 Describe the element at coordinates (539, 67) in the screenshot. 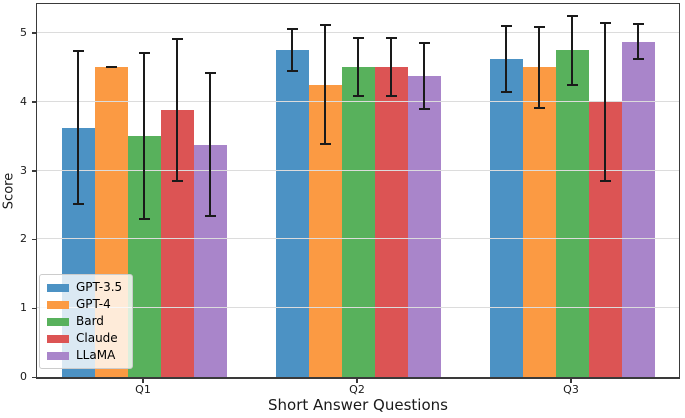

I see `error-bar-GPT-4-Q3` at that location.